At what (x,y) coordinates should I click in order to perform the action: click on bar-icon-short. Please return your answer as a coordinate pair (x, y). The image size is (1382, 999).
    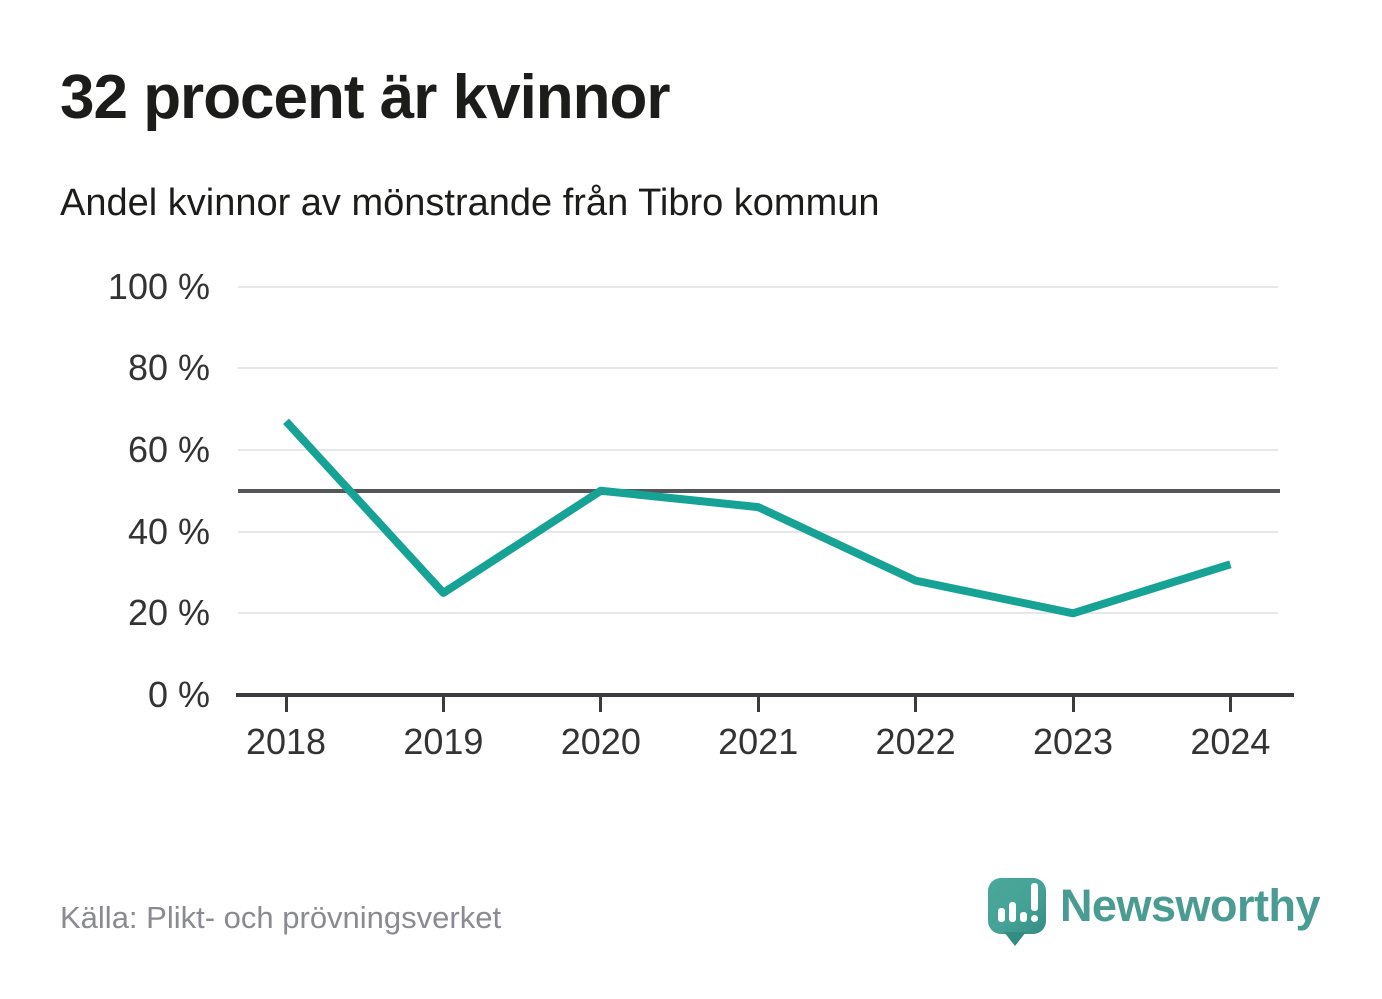
    Looking at the image, I should click on (1023, 917).